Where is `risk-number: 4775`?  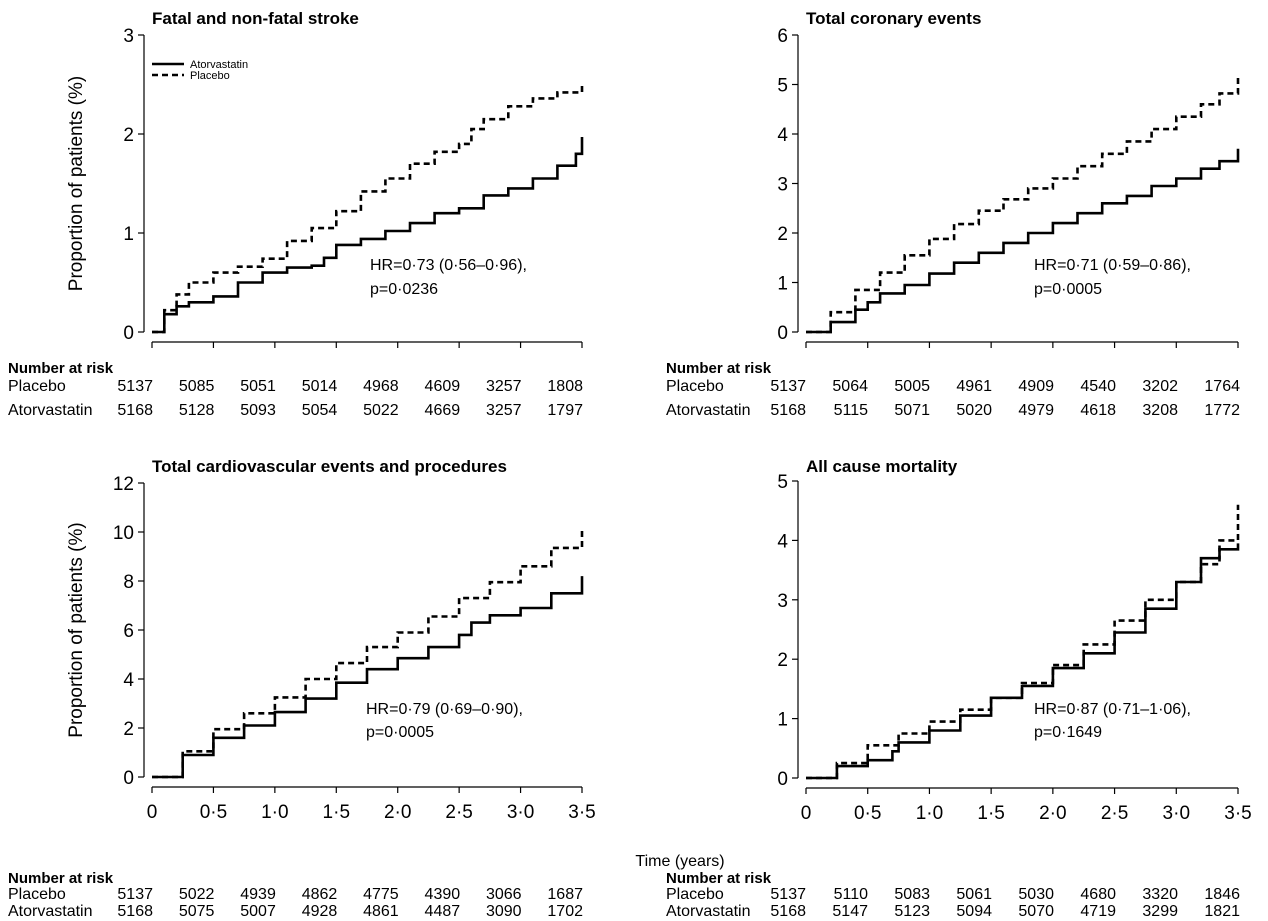 risk-number: 4775 is located at coordinates (381, 894).